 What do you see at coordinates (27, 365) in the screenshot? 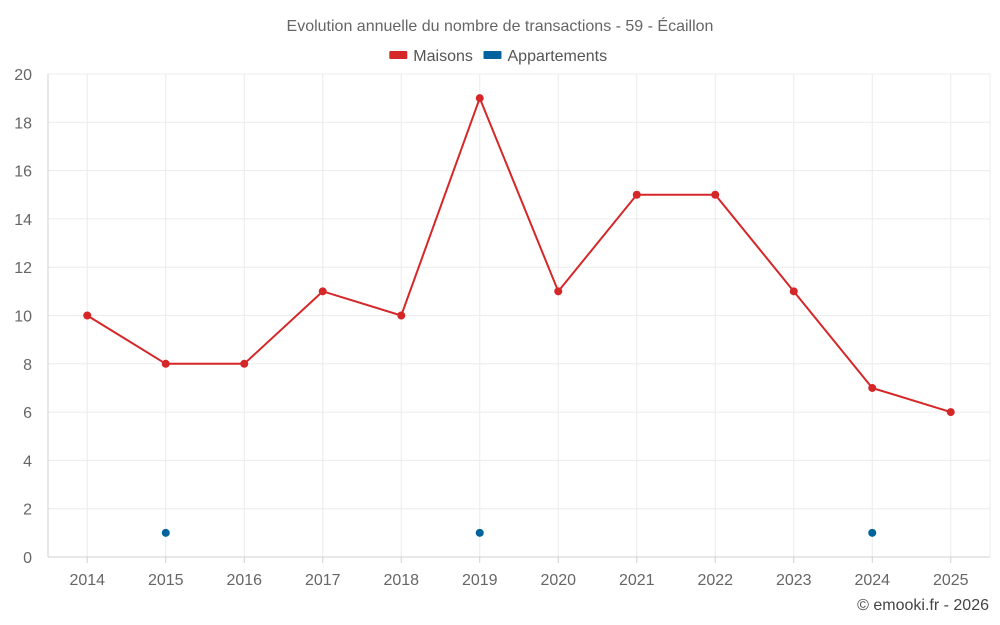
I see `y-tick-label: 8` at bounding box center [27, 365].